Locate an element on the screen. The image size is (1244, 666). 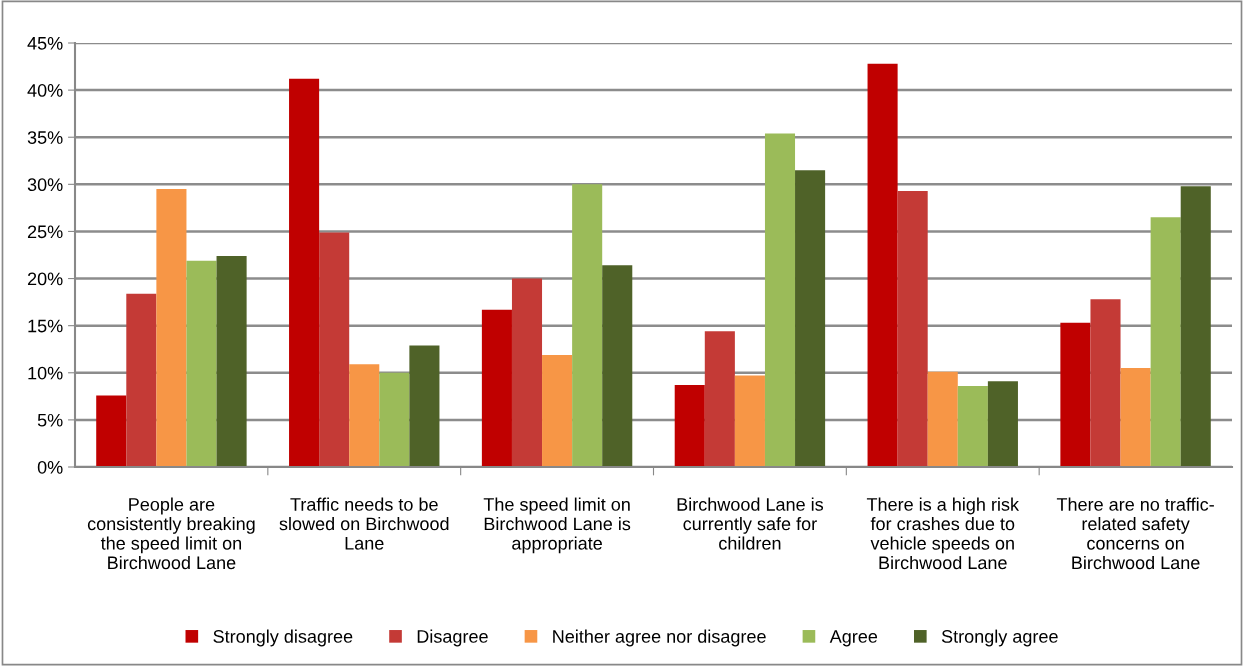
y-tick-label: 45% is located at coordinates (45, 43).